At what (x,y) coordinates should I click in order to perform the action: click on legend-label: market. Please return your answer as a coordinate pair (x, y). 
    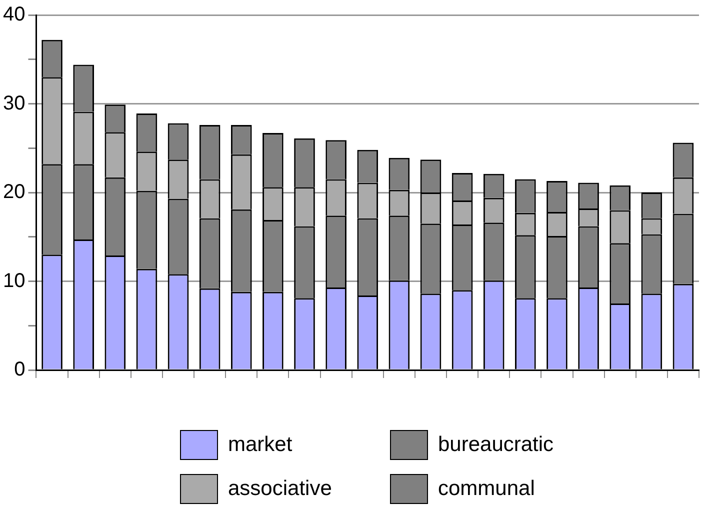
    Looking at the image, I should click on (260, 445).